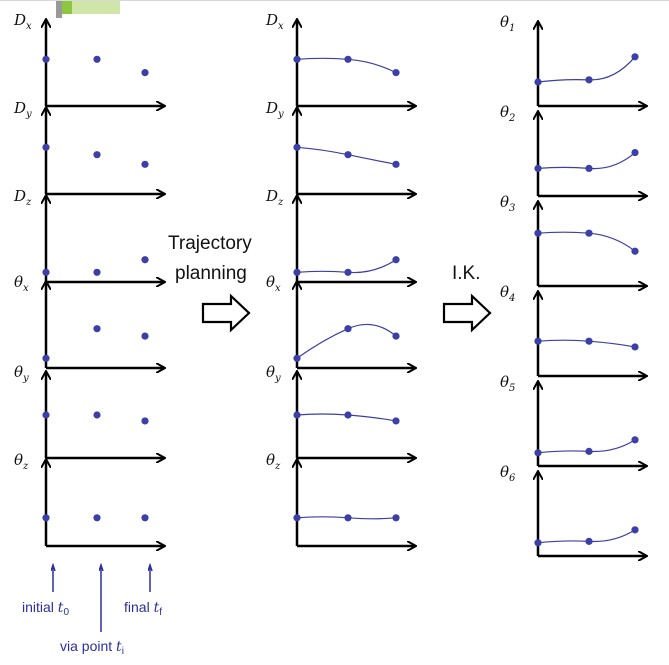 This screenshot has height=665, width=669. I want to click on ik-arrow: I.K., so click(467, 298).